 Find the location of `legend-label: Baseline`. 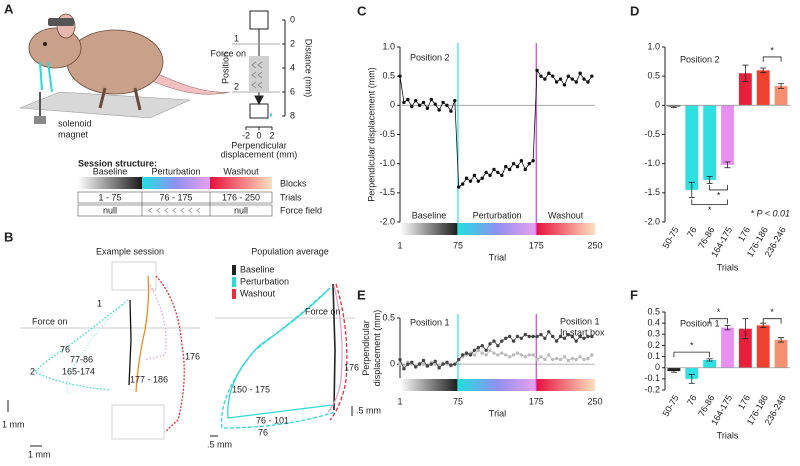

legend-label: Baseline is located at coordinates (257, 269).